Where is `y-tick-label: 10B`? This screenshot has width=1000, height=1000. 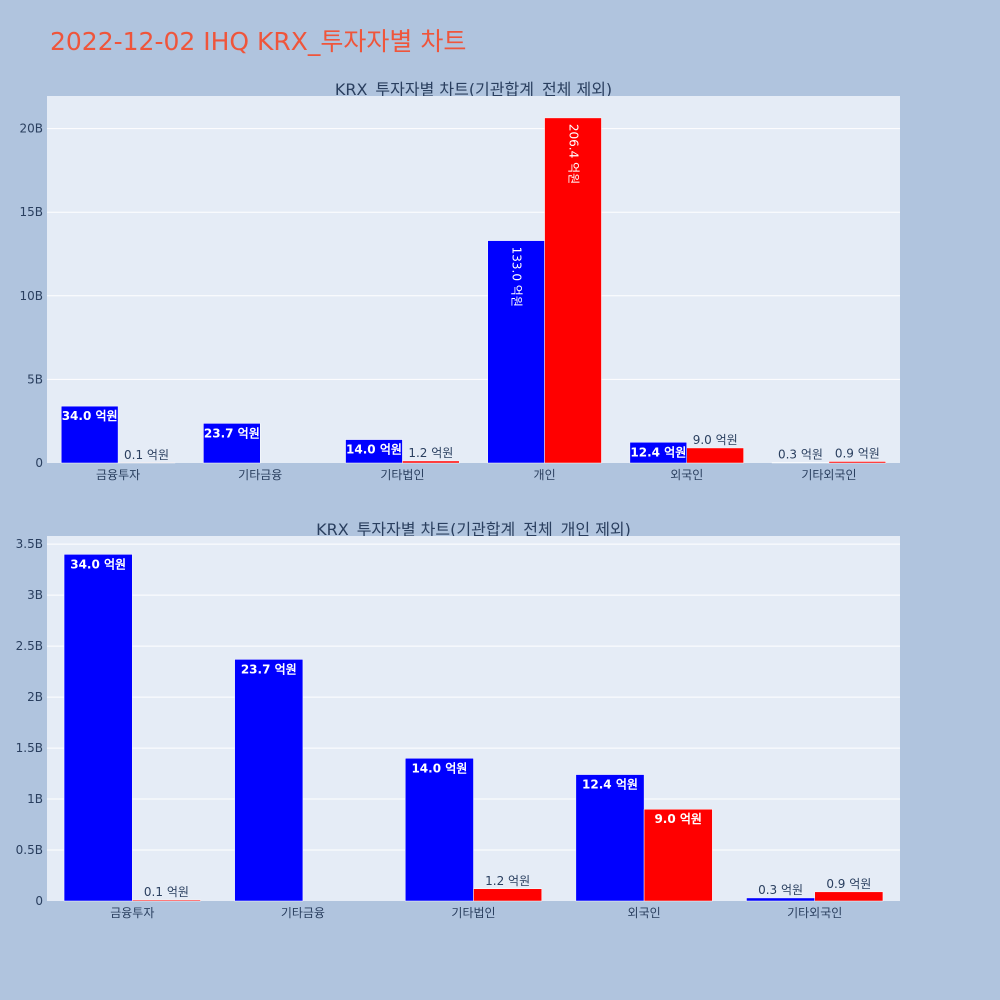
y-tick-label: 10B is located at coordinates (31, 296).